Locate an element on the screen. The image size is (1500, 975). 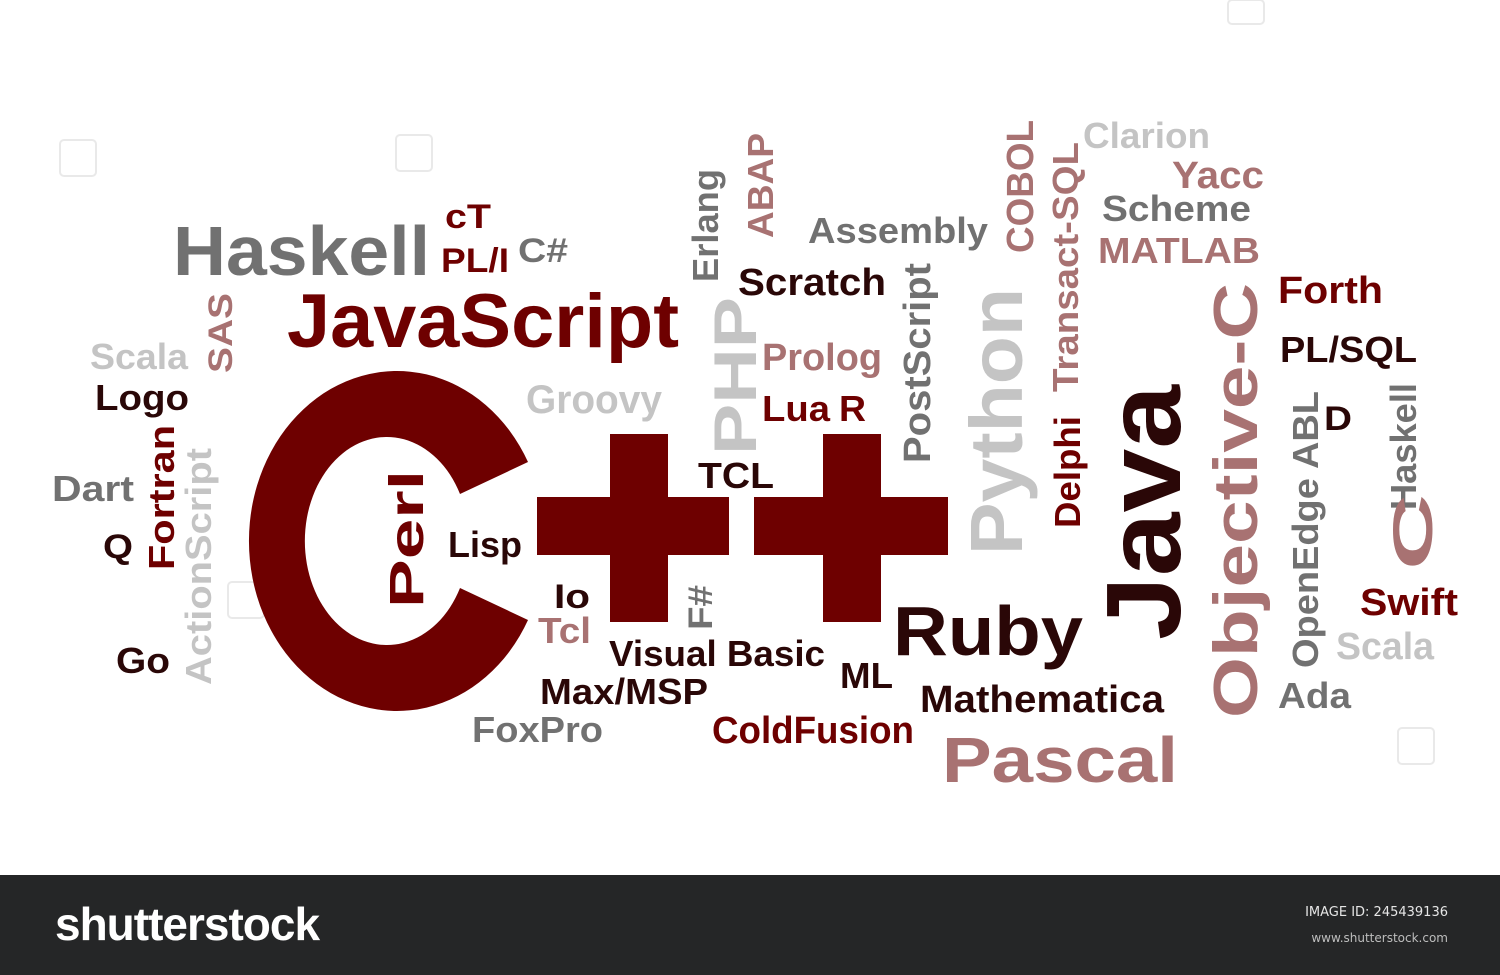
word-logo: Logo is located at coordinates (142, 397).